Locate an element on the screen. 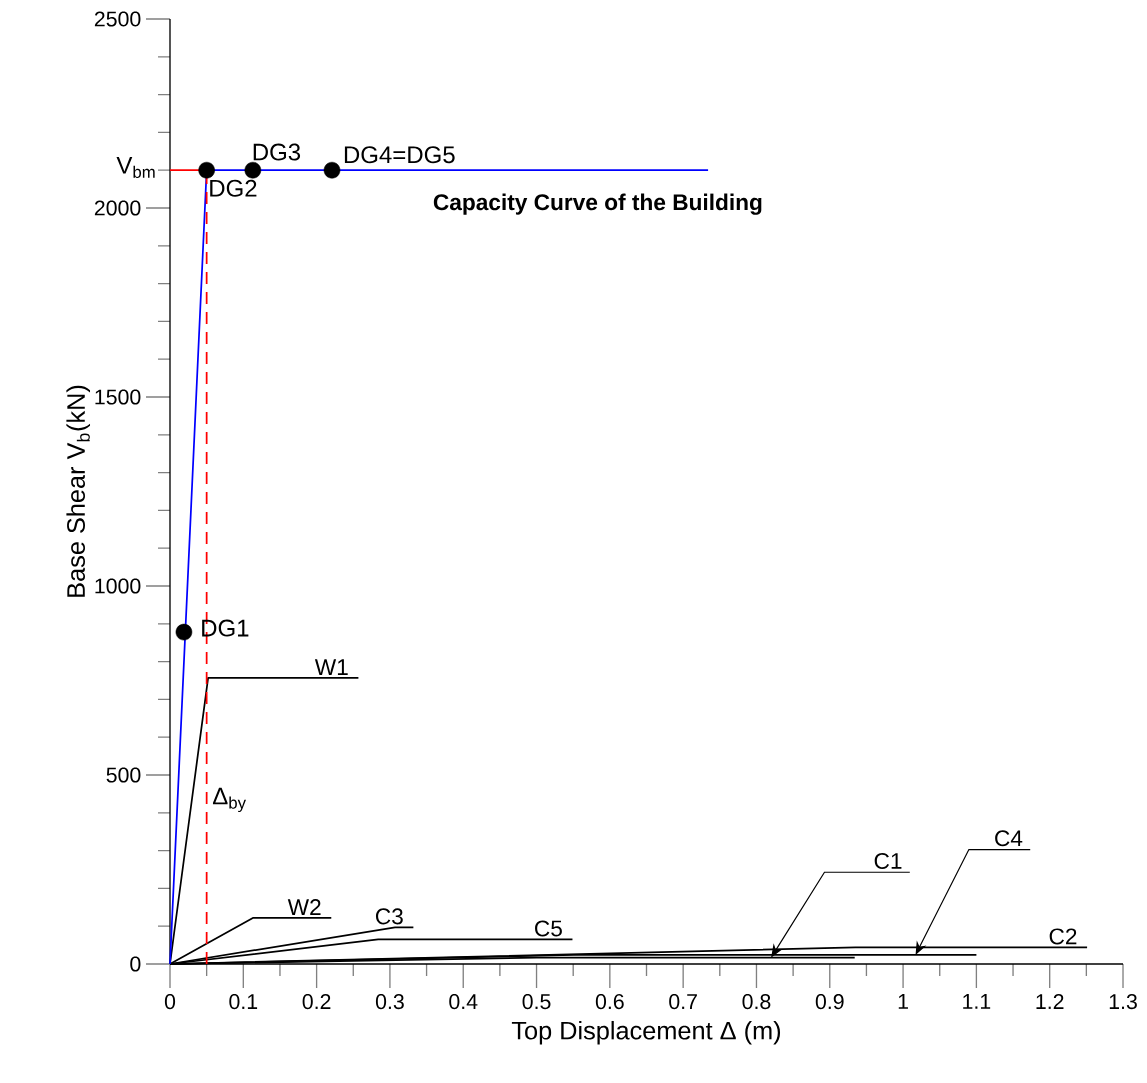 The width and height of the screenshot is (1147, 1083). series-label: W2 is located at coordinates (304, 907).